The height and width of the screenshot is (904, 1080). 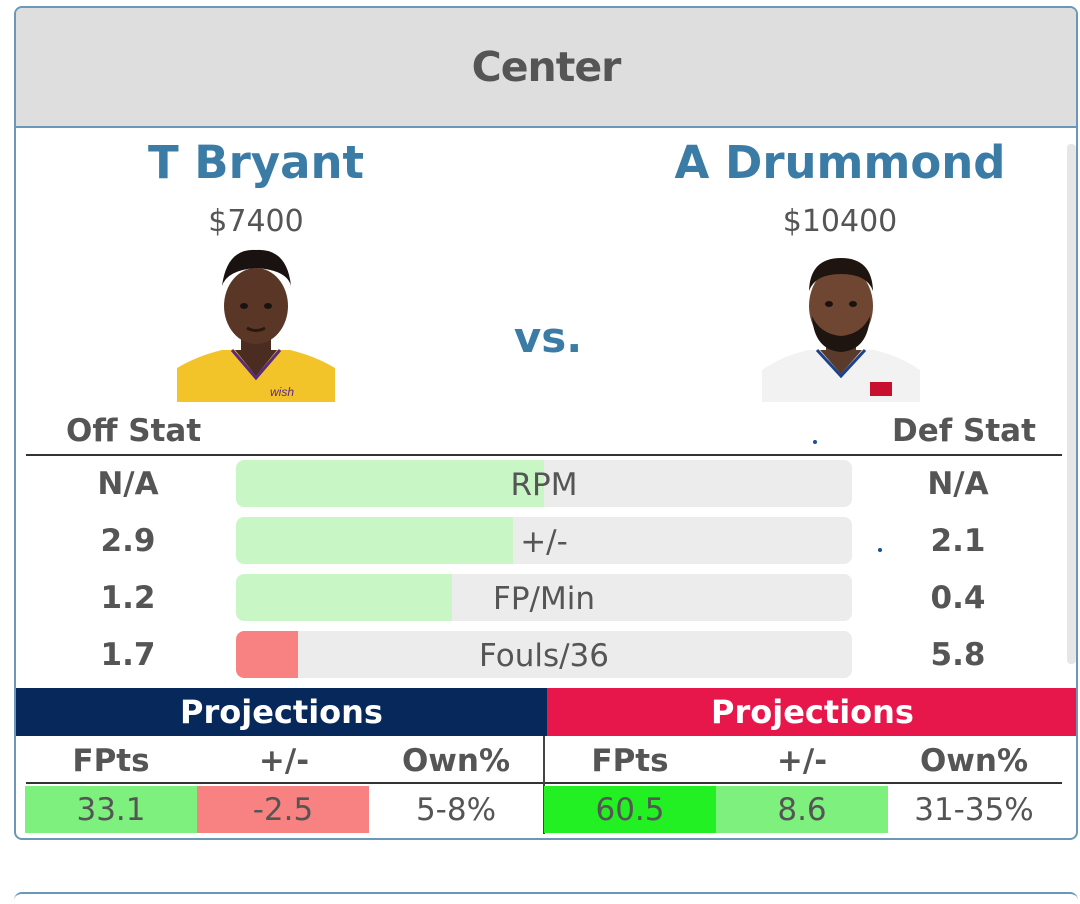 I want to click on stat-label: +/-, so click(x=544, y=542).